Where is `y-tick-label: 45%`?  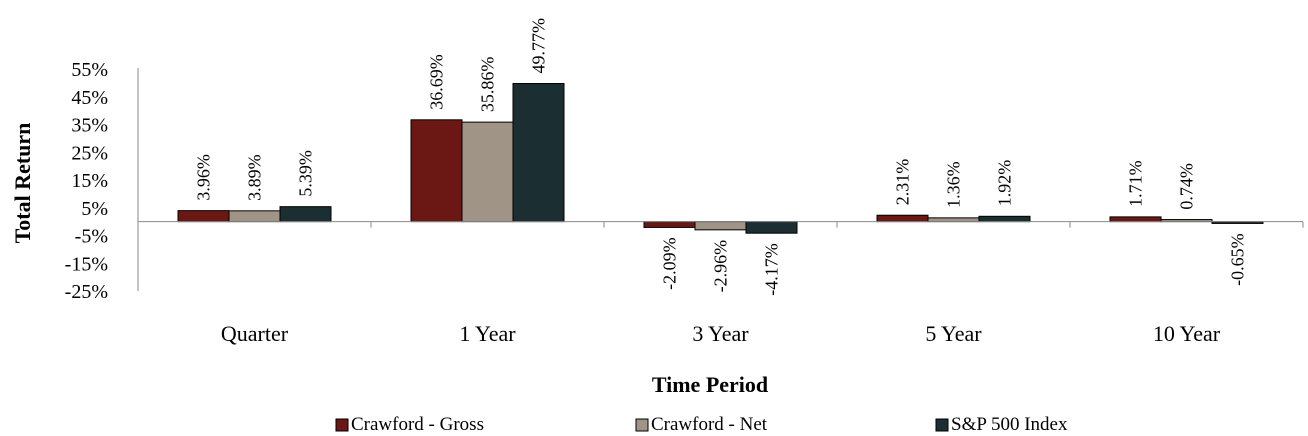
y-tick-label: 45% is located at coordinates (89, 98).